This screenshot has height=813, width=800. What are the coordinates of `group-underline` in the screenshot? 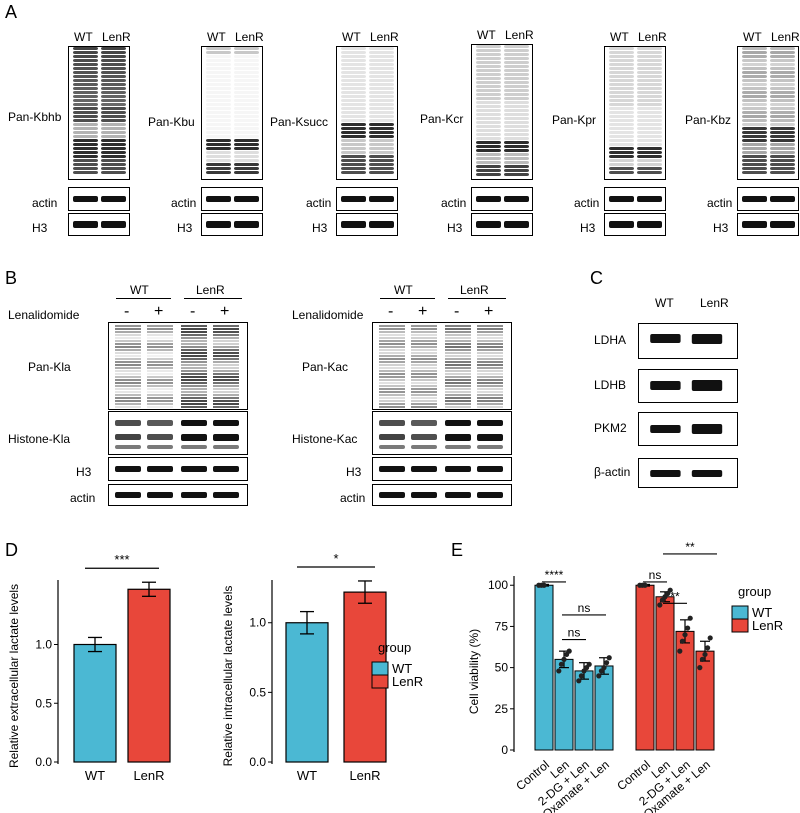 It's located at (143, 298).